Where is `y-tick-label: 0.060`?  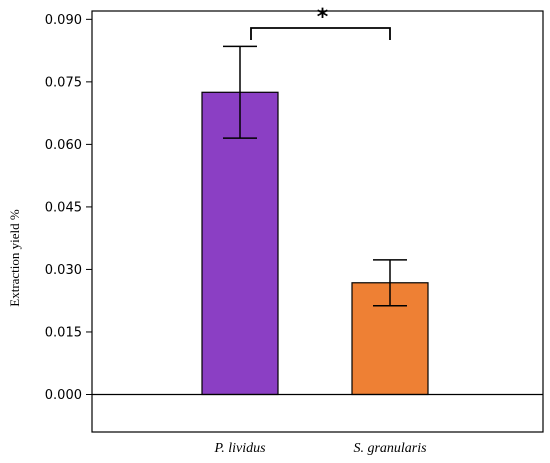
y-tick-label: 0.060 is located at coordinates (63, 145).